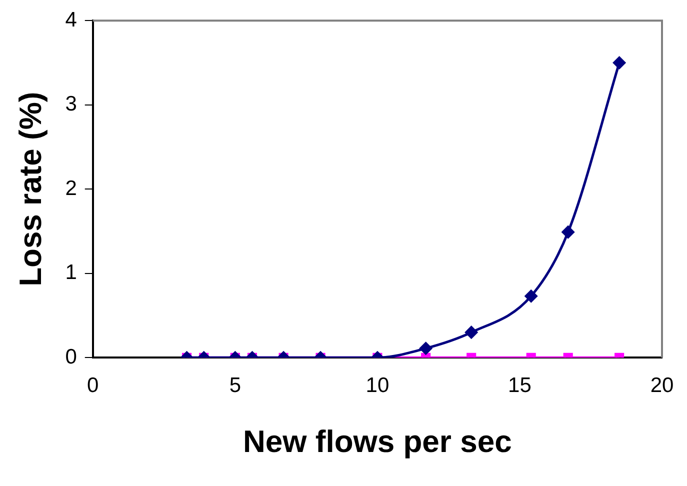 This screenshot has height=486, width=687. I want to click on y-axis-title: Loss rate (%), so click(30, 189).